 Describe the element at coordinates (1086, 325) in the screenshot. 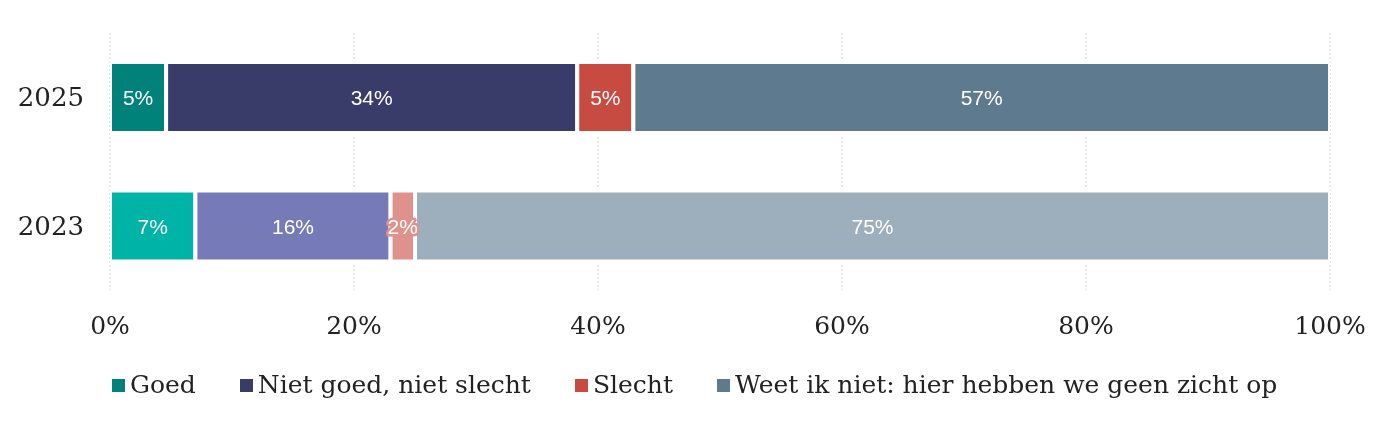

I see `x-tick-label: 80%` at that location.